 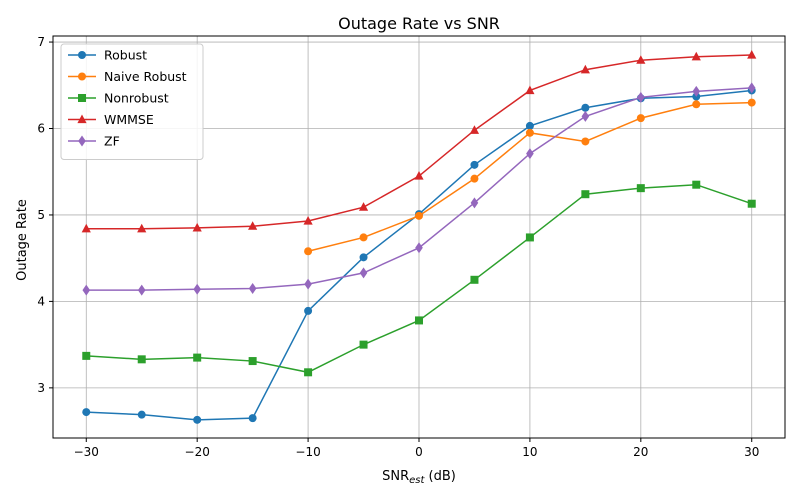 What do you see at coordinates (136, 98) in the screenshot?
I see `legend-label: Nonrobust` at bounding box center [136, 98].